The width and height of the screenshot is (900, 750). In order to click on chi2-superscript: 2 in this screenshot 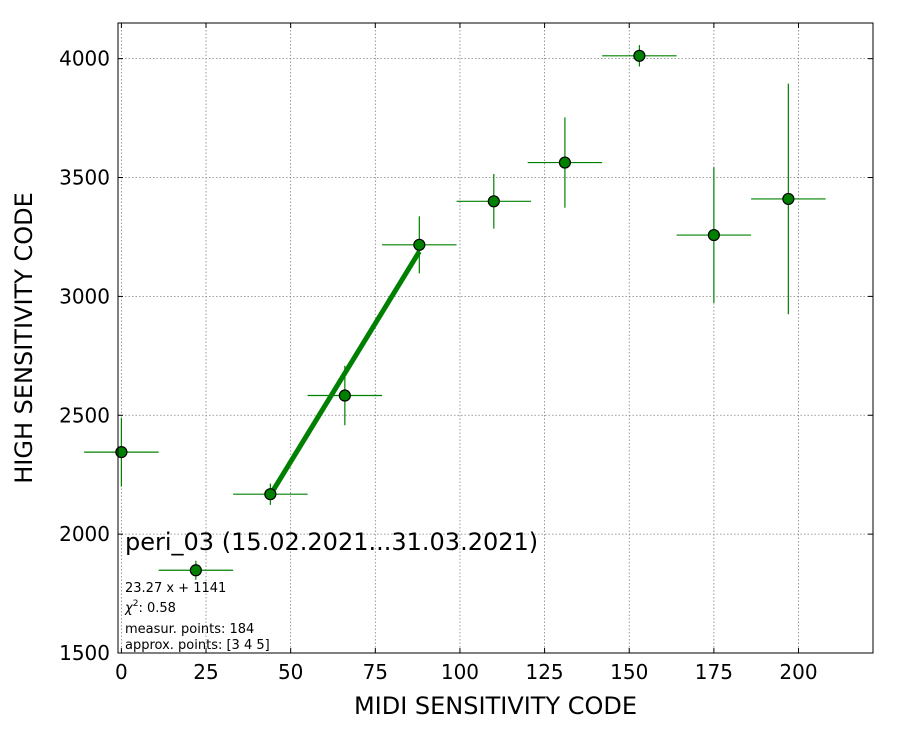, I will do `click(136, 604)`.